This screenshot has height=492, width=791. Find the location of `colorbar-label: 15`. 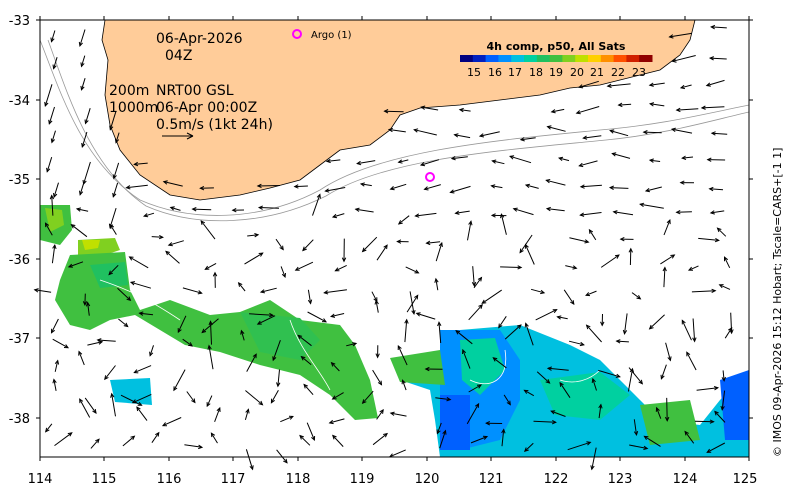

colorbar-label: 15 is located at coordinates (474, 72).